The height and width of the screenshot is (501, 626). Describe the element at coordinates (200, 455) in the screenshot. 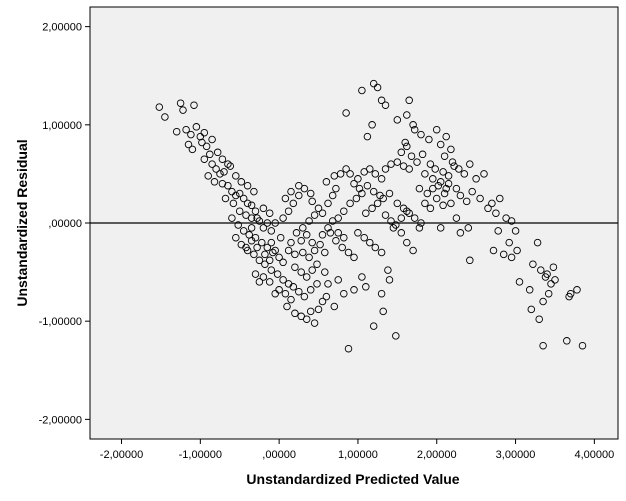

I see `x-tick-label: -1,00000` at that location.